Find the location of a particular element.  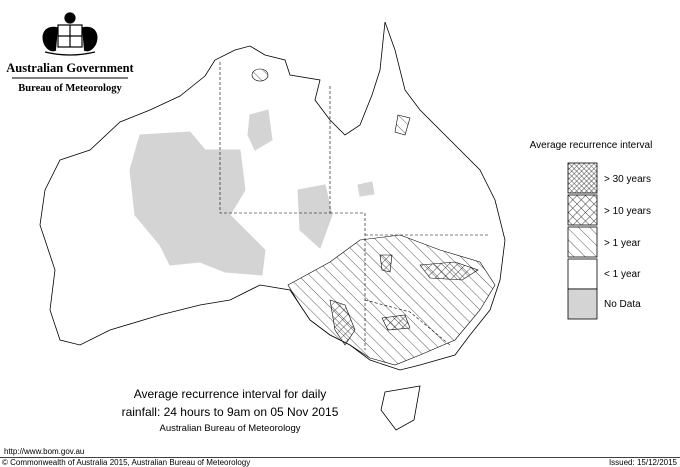

footer-url: http://www.bom.gov.au is located at coordinates (44, 451).